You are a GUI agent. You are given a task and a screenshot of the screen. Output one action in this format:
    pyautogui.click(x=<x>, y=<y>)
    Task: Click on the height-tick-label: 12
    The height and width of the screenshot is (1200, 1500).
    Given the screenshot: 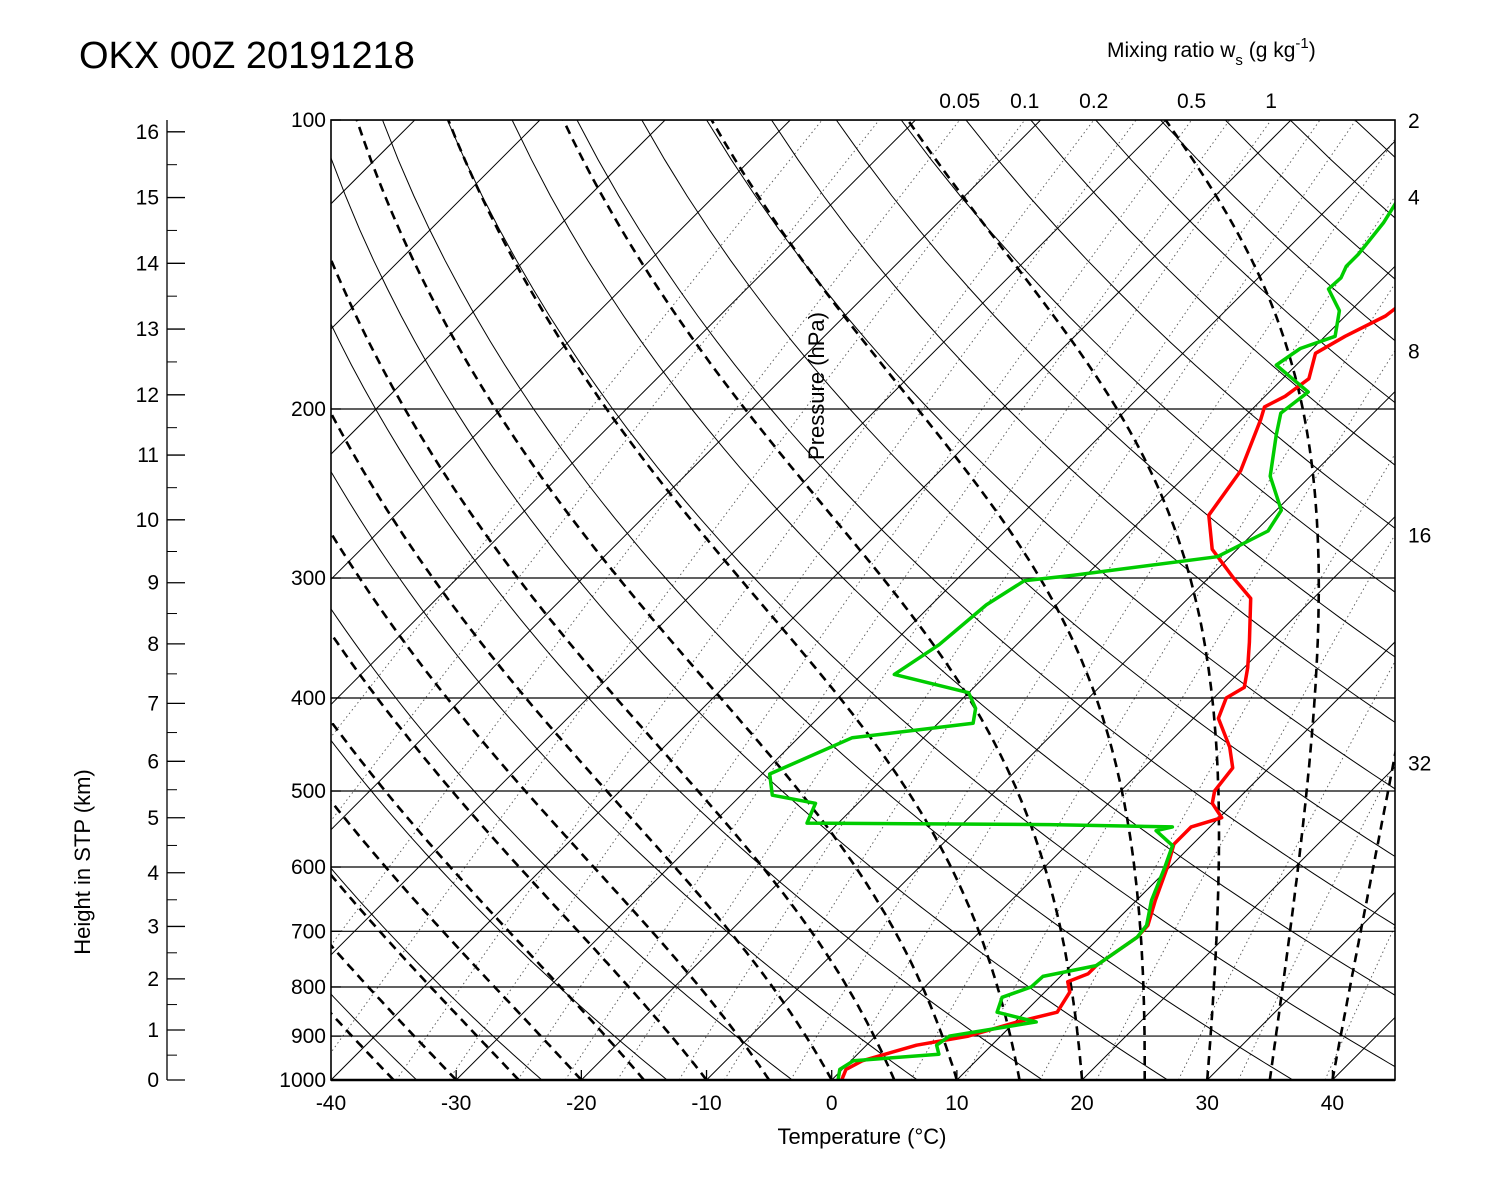 What is the action you would take?
    pyautogui.click(x=147, y=395)
    